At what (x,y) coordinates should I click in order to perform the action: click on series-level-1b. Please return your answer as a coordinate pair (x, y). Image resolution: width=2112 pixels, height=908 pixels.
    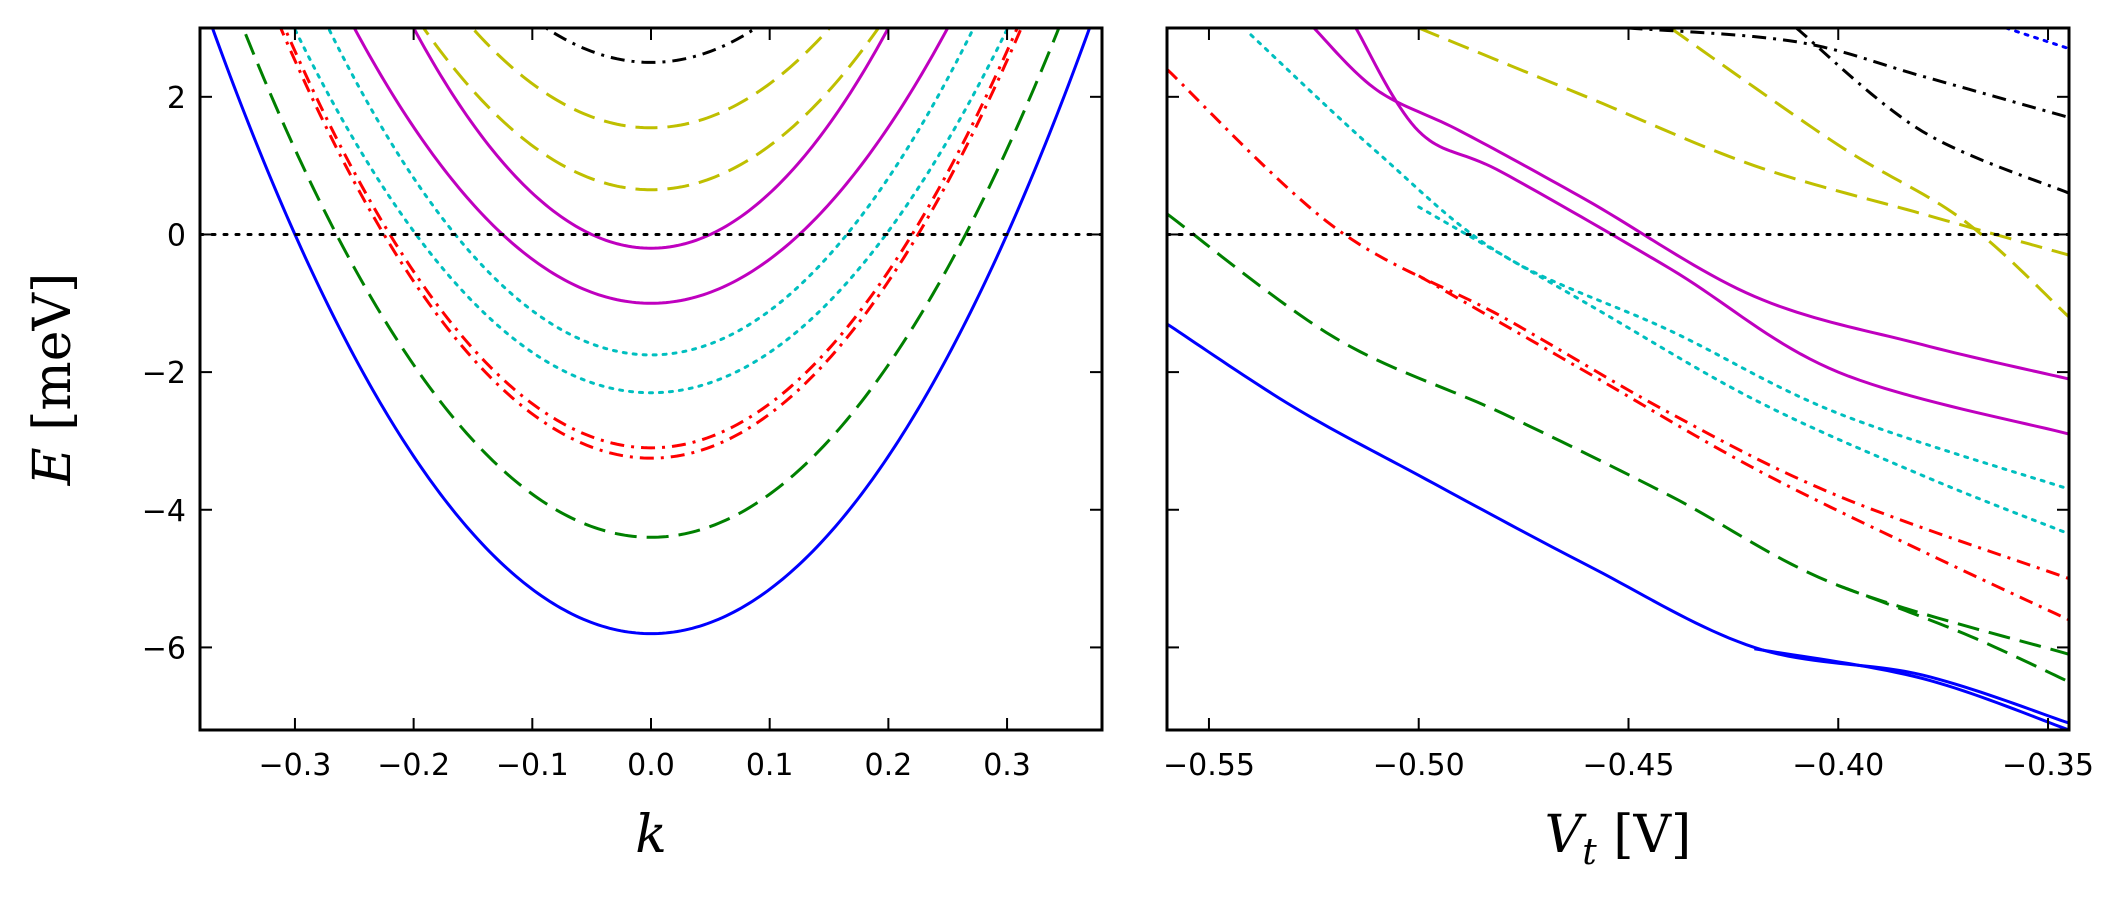
    Looking at the image, I should click on (1911, 688).